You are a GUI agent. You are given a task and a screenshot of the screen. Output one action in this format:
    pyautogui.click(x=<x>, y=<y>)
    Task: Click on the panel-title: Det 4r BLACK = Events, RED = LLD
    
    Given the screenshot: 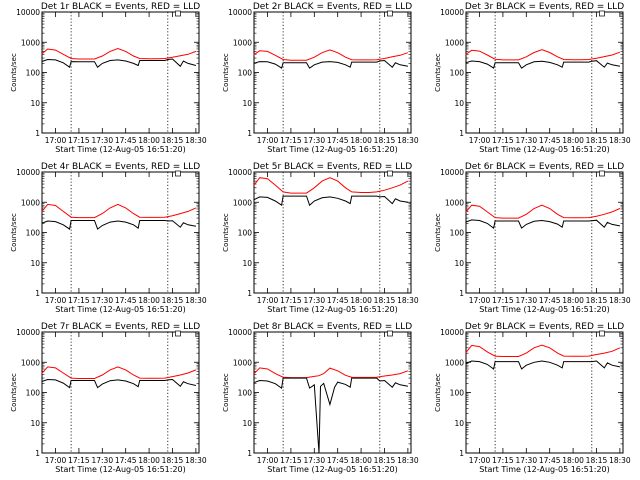 What is the action you would take?
    pyautogui.click(x=120, y=167)
    